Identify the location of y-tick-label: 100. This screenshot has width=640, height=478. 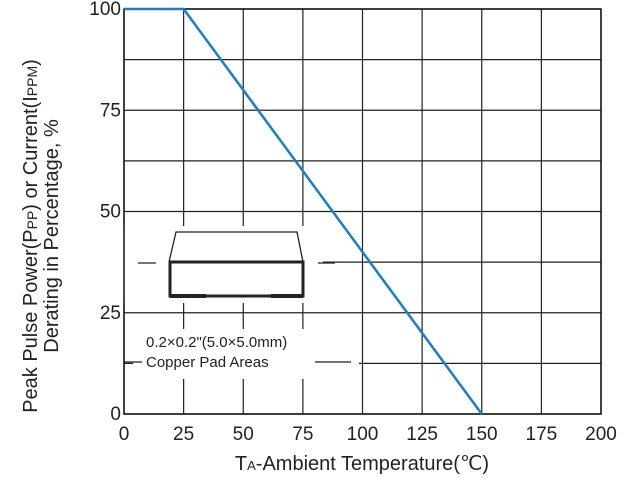
(105, 10).